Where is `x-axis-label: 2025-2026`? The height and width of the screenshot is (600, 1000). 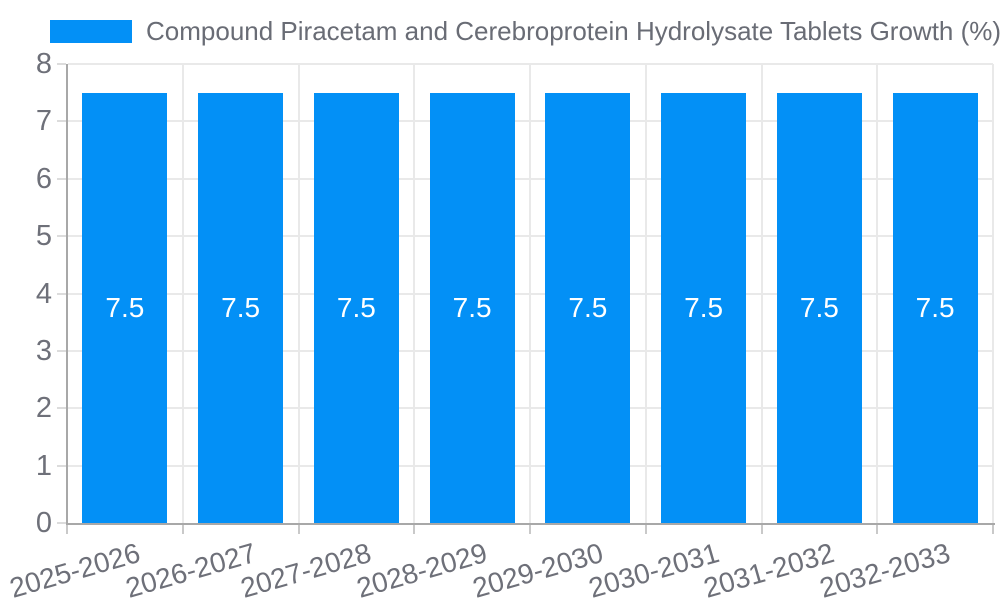 x-axis-label: 2025-2026 is located at coordinates (75, 568).